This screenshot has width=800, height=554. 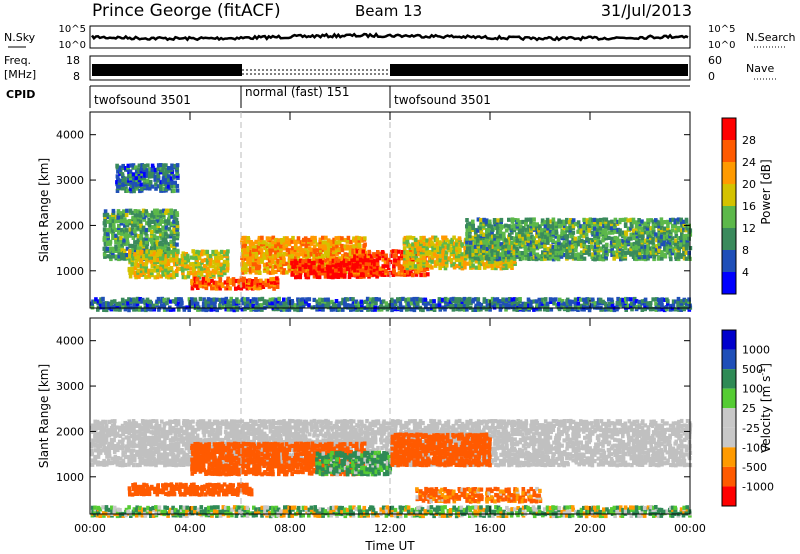 What do you see at coordinates (72, 29) in the screenshot?
I see `noise-tick-top: 10^5` at bounding box center [72, 29].